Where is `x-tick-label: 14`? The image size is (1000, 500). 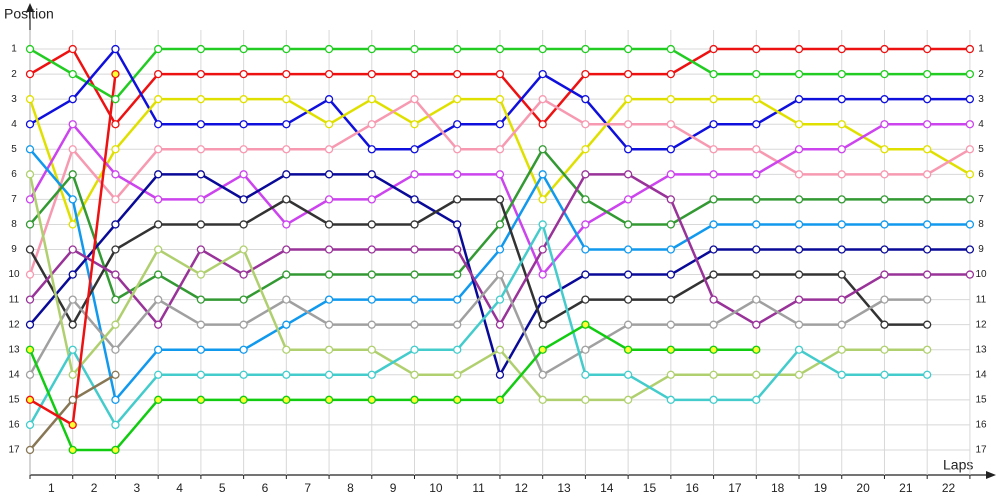 x-tick-label: 14 is located at coordinates (607, 488).